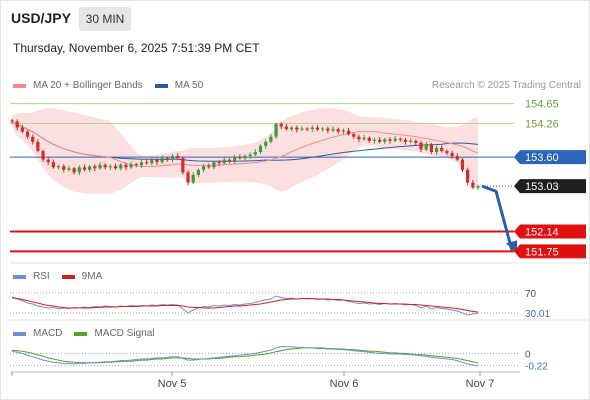  What do you see at coordinates (31, 276) in the screenshot?
I see `legend-item-rsi: RSI` at bounding box center [31, 276].